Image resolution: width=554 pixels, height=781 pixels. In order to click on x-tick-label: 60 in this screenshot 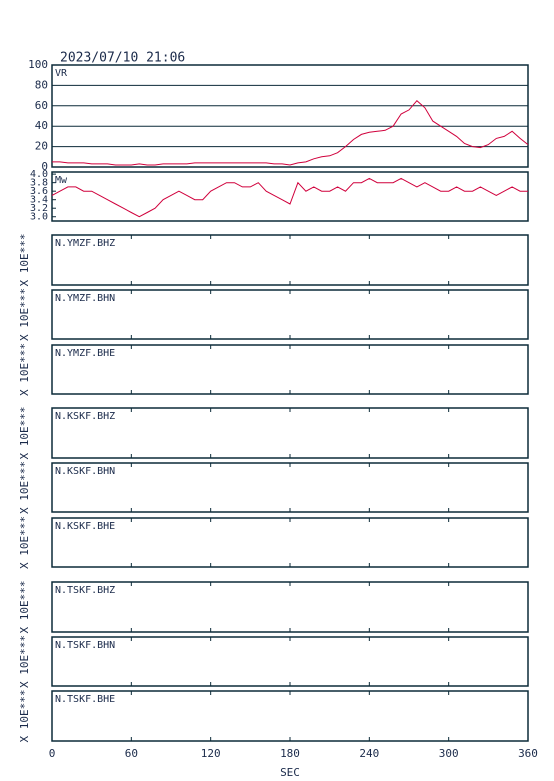, I will do `click(131, 753)`.